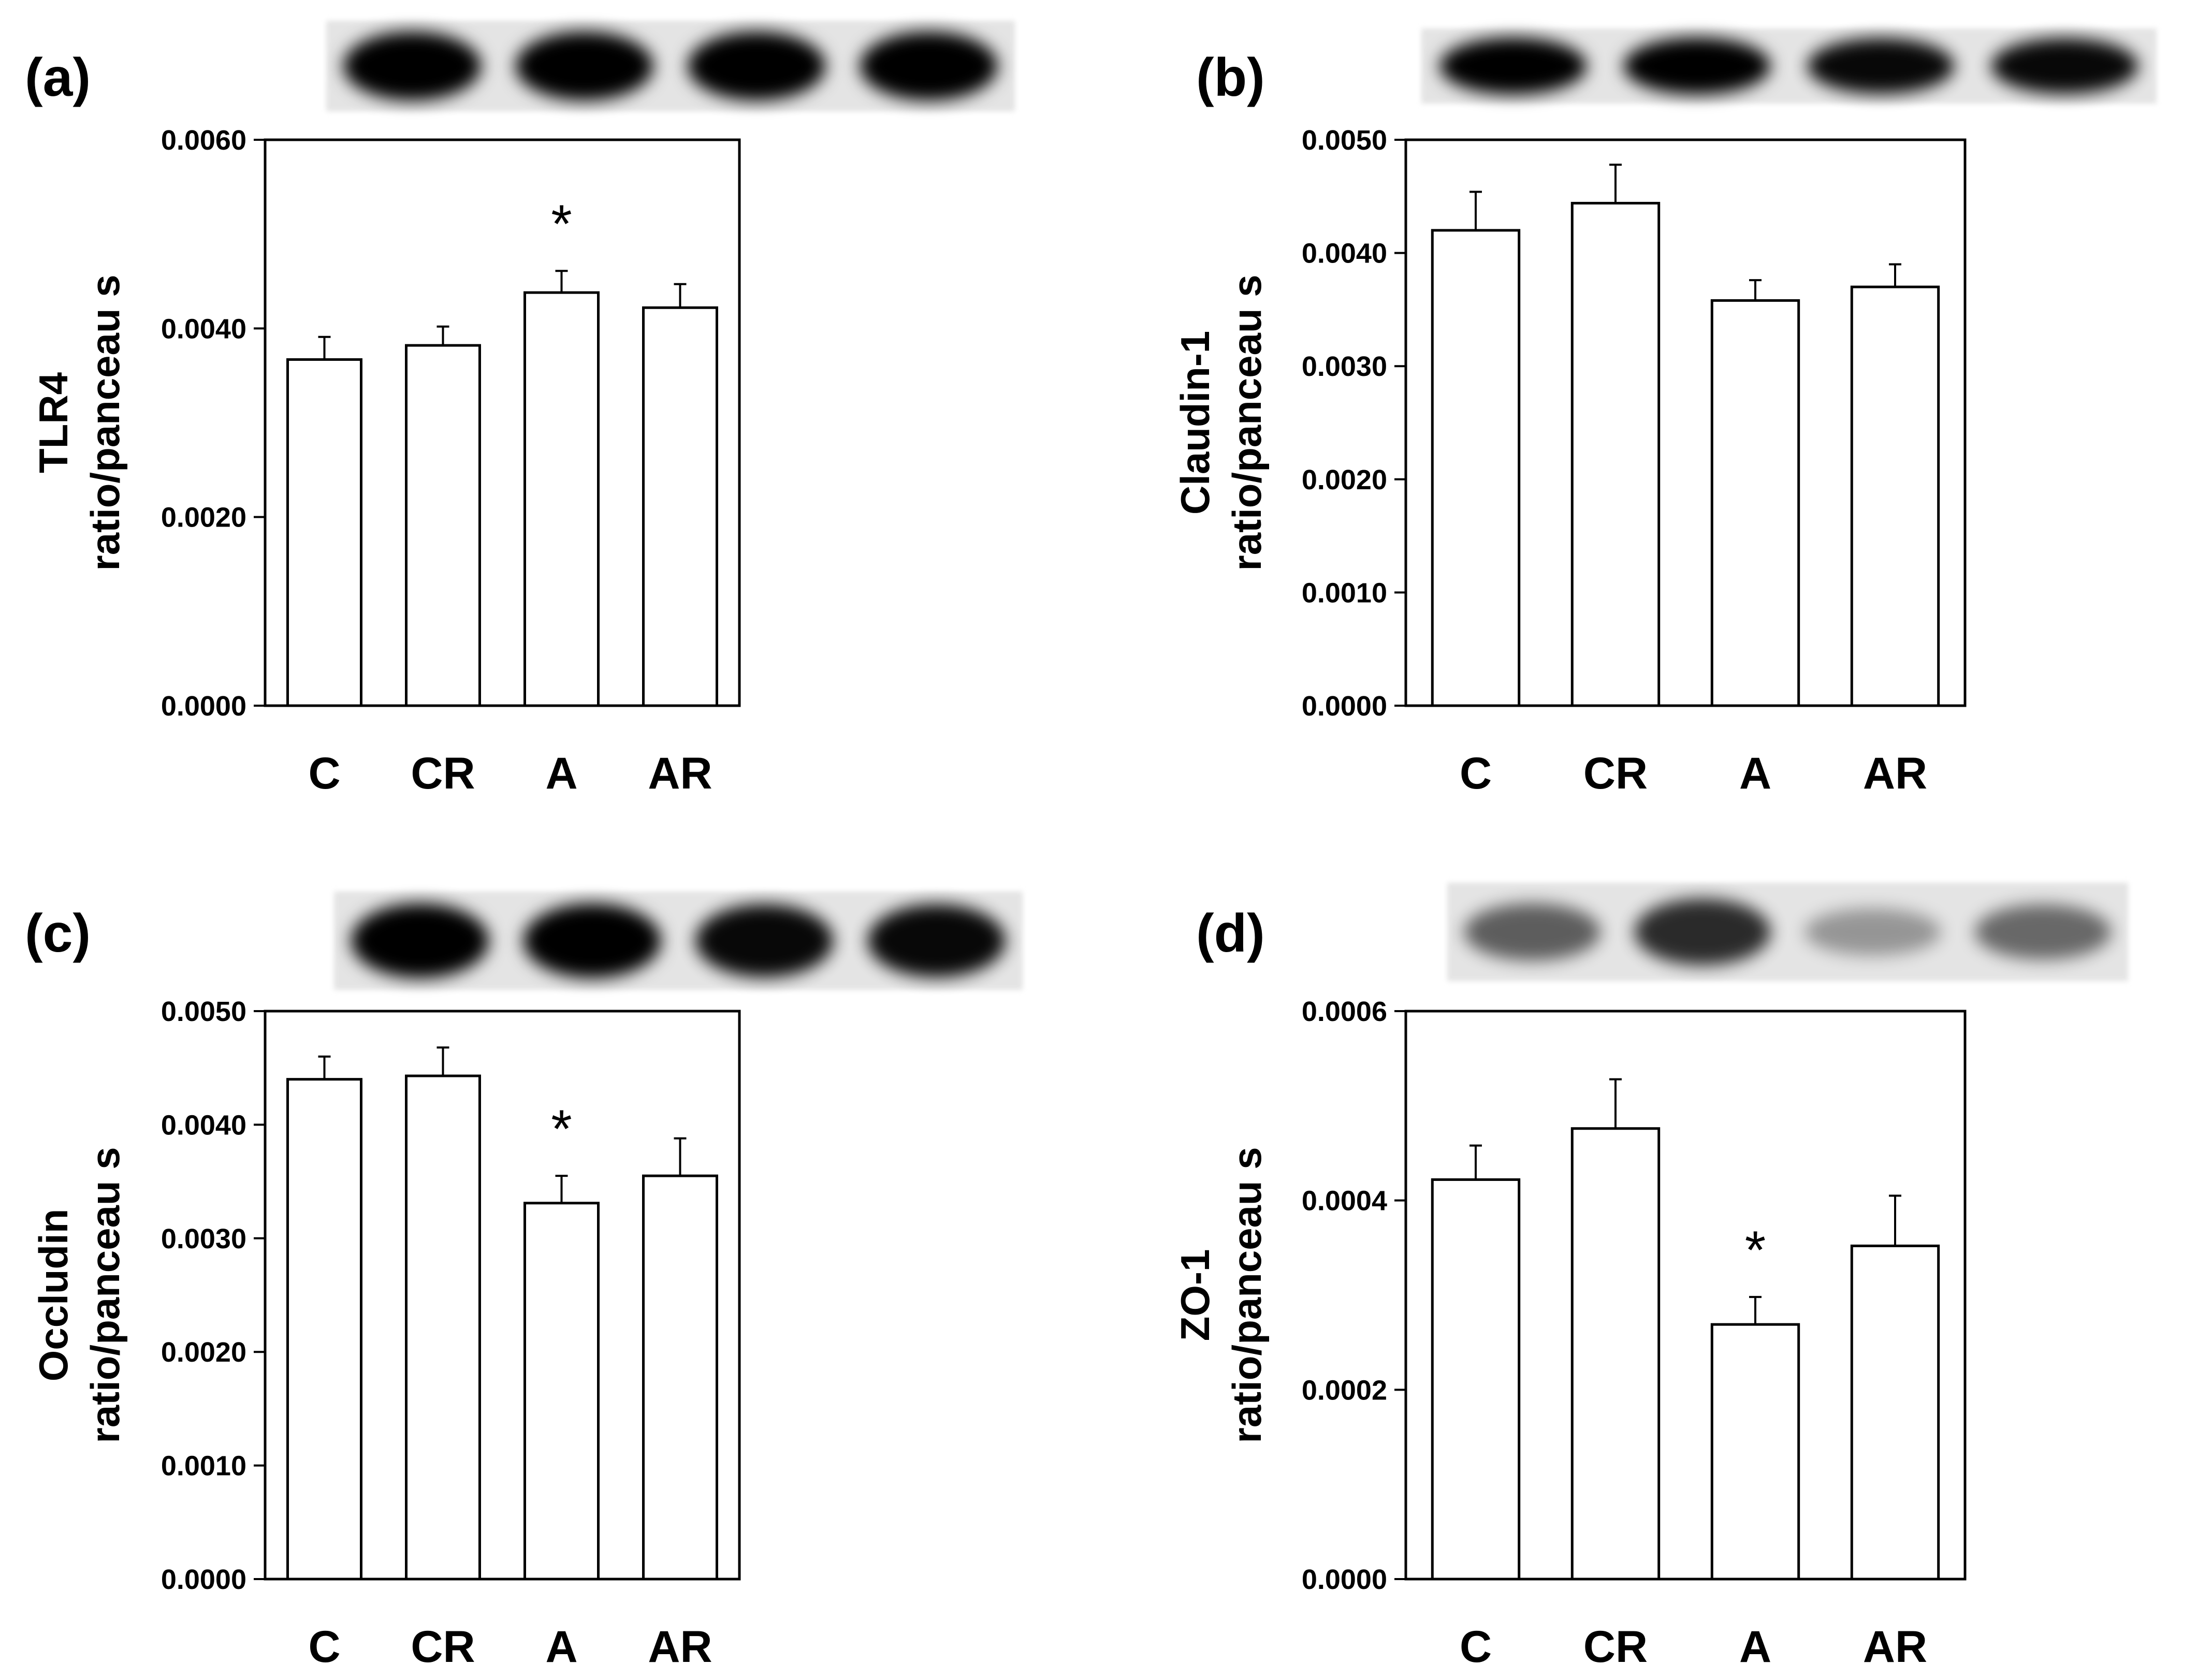 The height and width of the screenshot is (1679, 2212). What do you see at coordinates (58, 933) in the screenshot?
I see `panel-label: (c)` at bounding box center [58, 933].